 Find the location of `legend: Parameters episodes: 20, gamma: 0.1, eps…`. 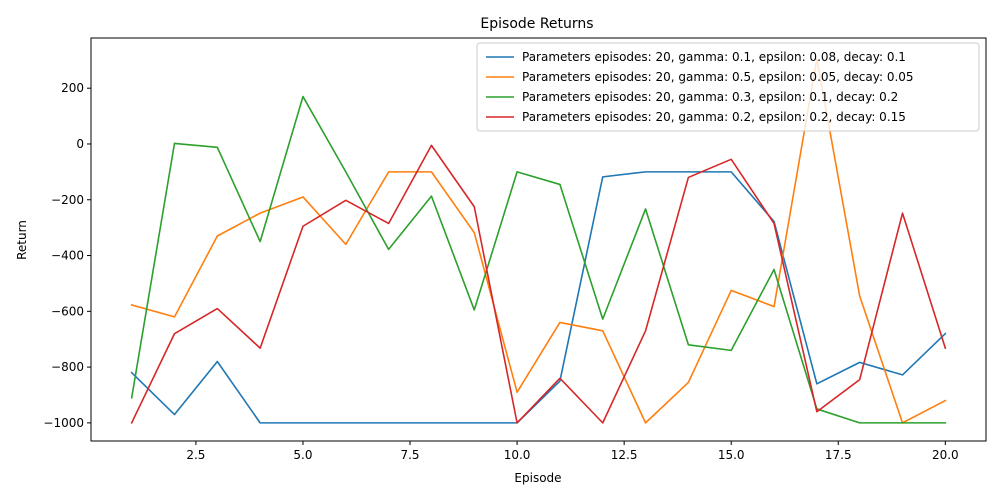

legend: Parameters episodes: 20, gamma: 0.1, eps… is located at coordinates (728, 87).